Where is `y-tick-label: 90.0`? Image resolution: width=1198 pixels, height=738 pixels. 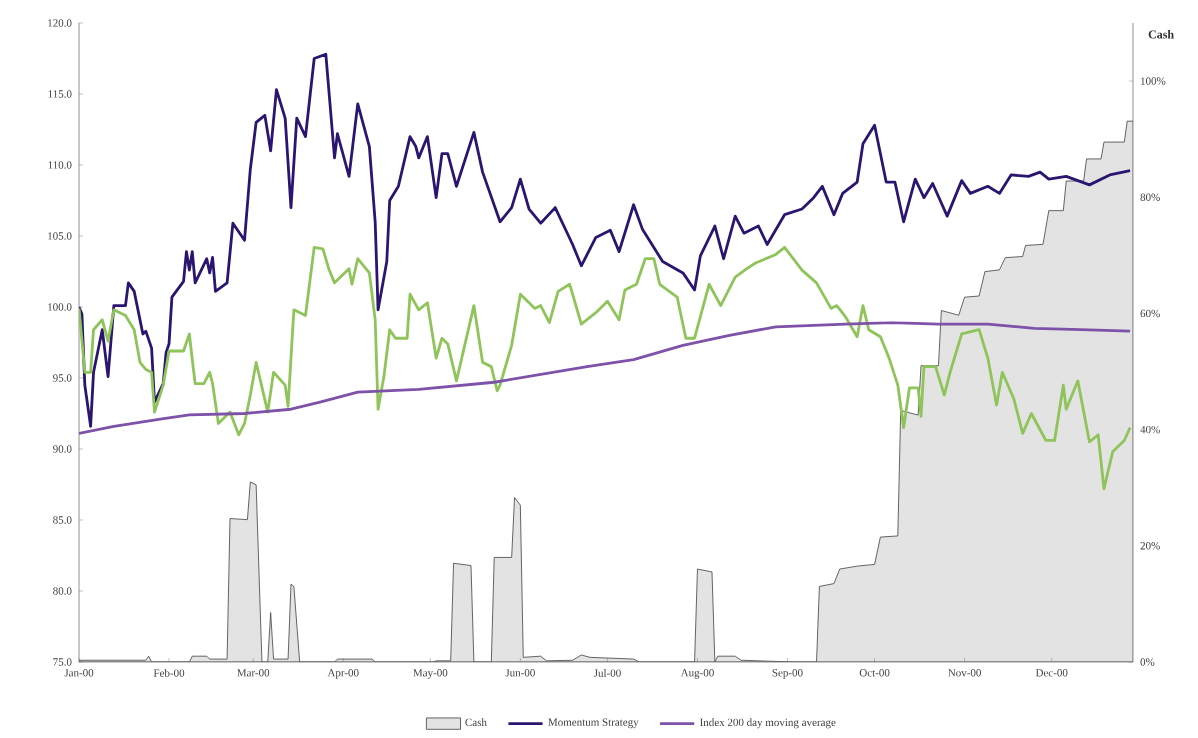
y-tick-label: 90.0 is located at coordinates (62, 449).